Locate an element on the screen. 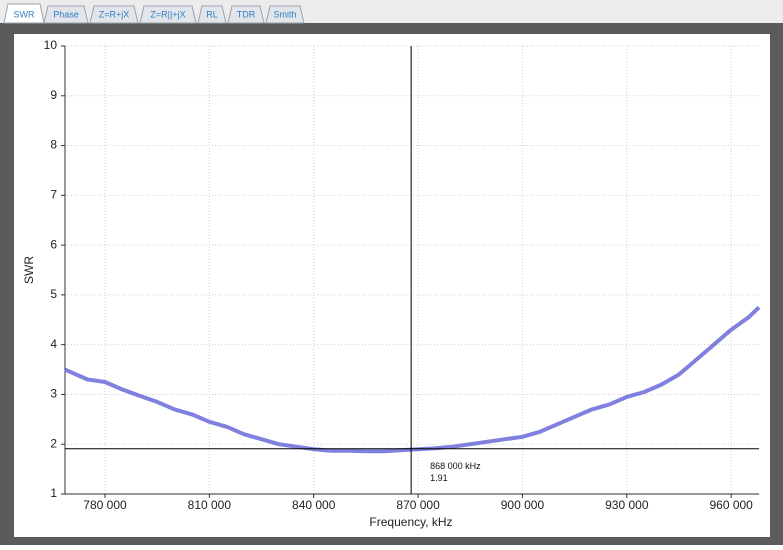 This screenshot has width=783, height=550. x-axis-label: Frequency, kHz is located at coordinates (410, 522).